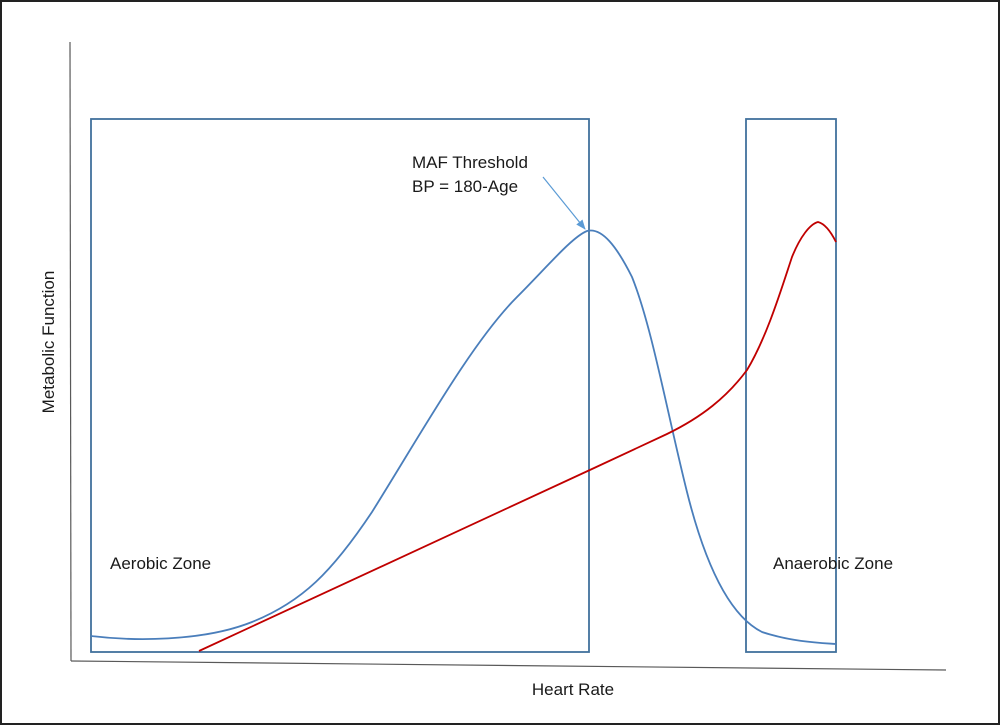 This screenshot has height=725, width=1000. What do you see at coordinates (564, 203) in the screenshot?
I see `maf-threshold-arrow` at bounding box center [564, 203].